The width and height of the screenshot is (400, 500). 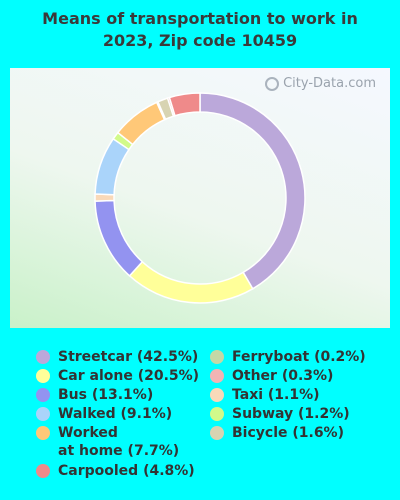 I want to click on legend-item: Walked (9.1%), so click(x=122, y=414).